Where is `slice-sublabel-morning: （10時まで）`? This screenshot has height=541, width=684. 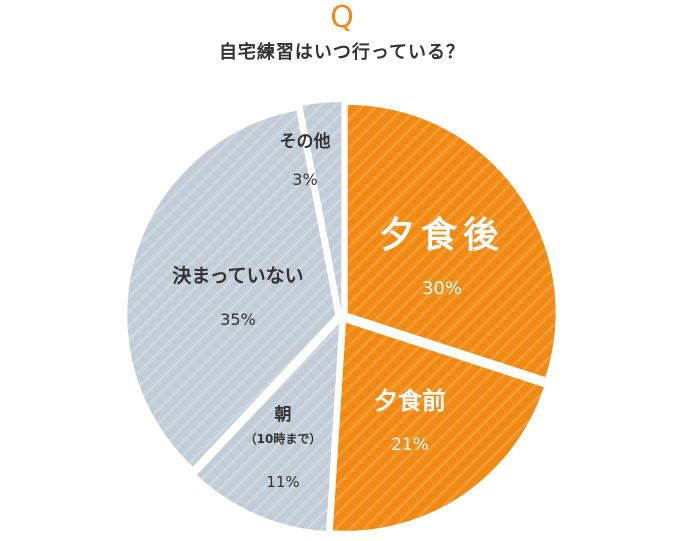 slice-sublabel-morning: （10時まで） is located at coordinates (283, 438).